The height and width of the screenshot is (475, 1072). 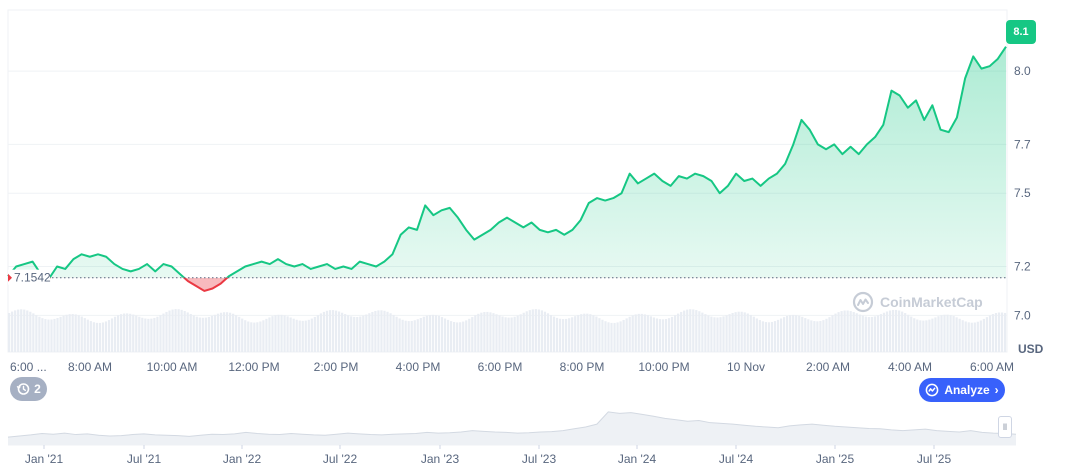 I want to click on x-tick-label: 4:00 PM, so click(x=418, y=367).